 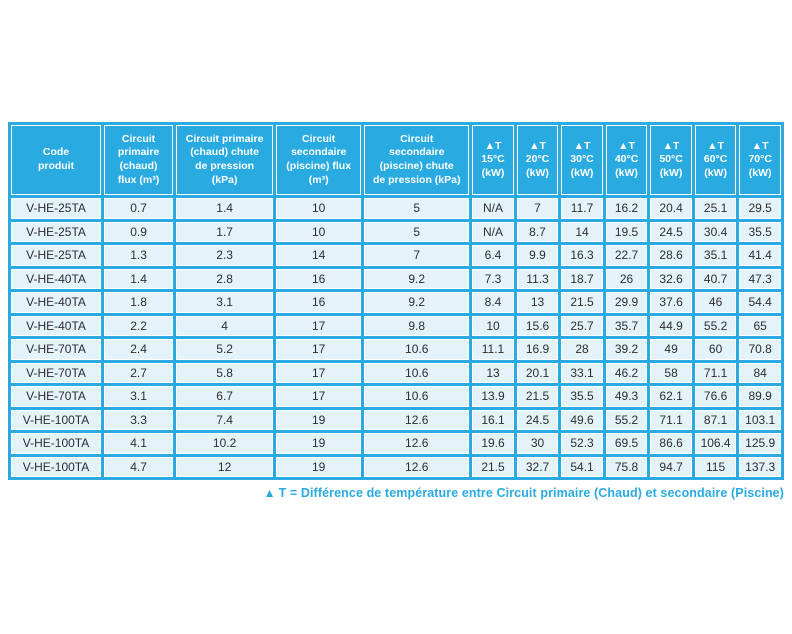 What do you see at coordinates (626, 419) in the screenshot?
I see `cell-dt-40: 55.2` at bounding box center [626, 419].